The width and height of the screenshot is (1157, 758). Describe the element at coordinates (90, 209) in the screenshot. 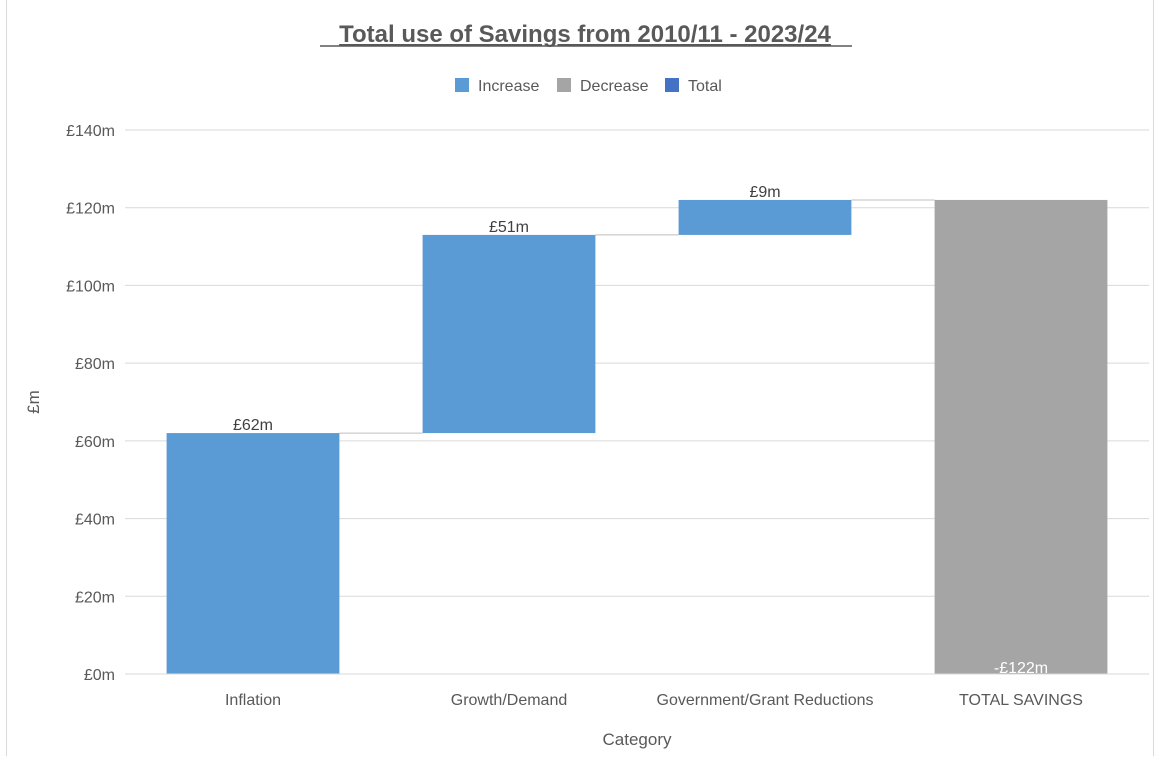

I see `y-tick-label: £120m` at that location.